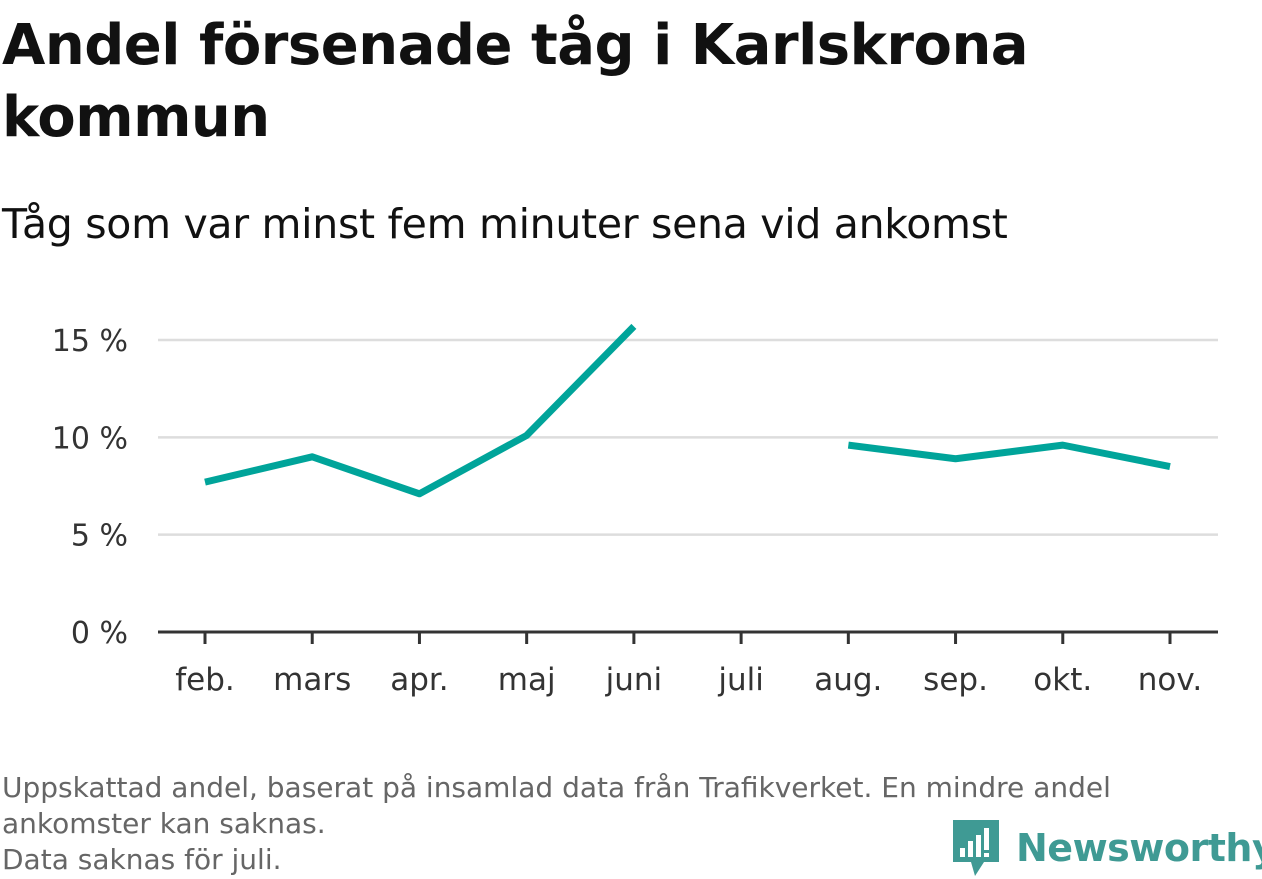 This screenshot has height=879, width=1262. Describe the element at coordinates (688, 665) in the screenshot. I see `x-axis-ticks: feb. mars apr. maj juni juli aug. sep. okt. nov.` at that location.